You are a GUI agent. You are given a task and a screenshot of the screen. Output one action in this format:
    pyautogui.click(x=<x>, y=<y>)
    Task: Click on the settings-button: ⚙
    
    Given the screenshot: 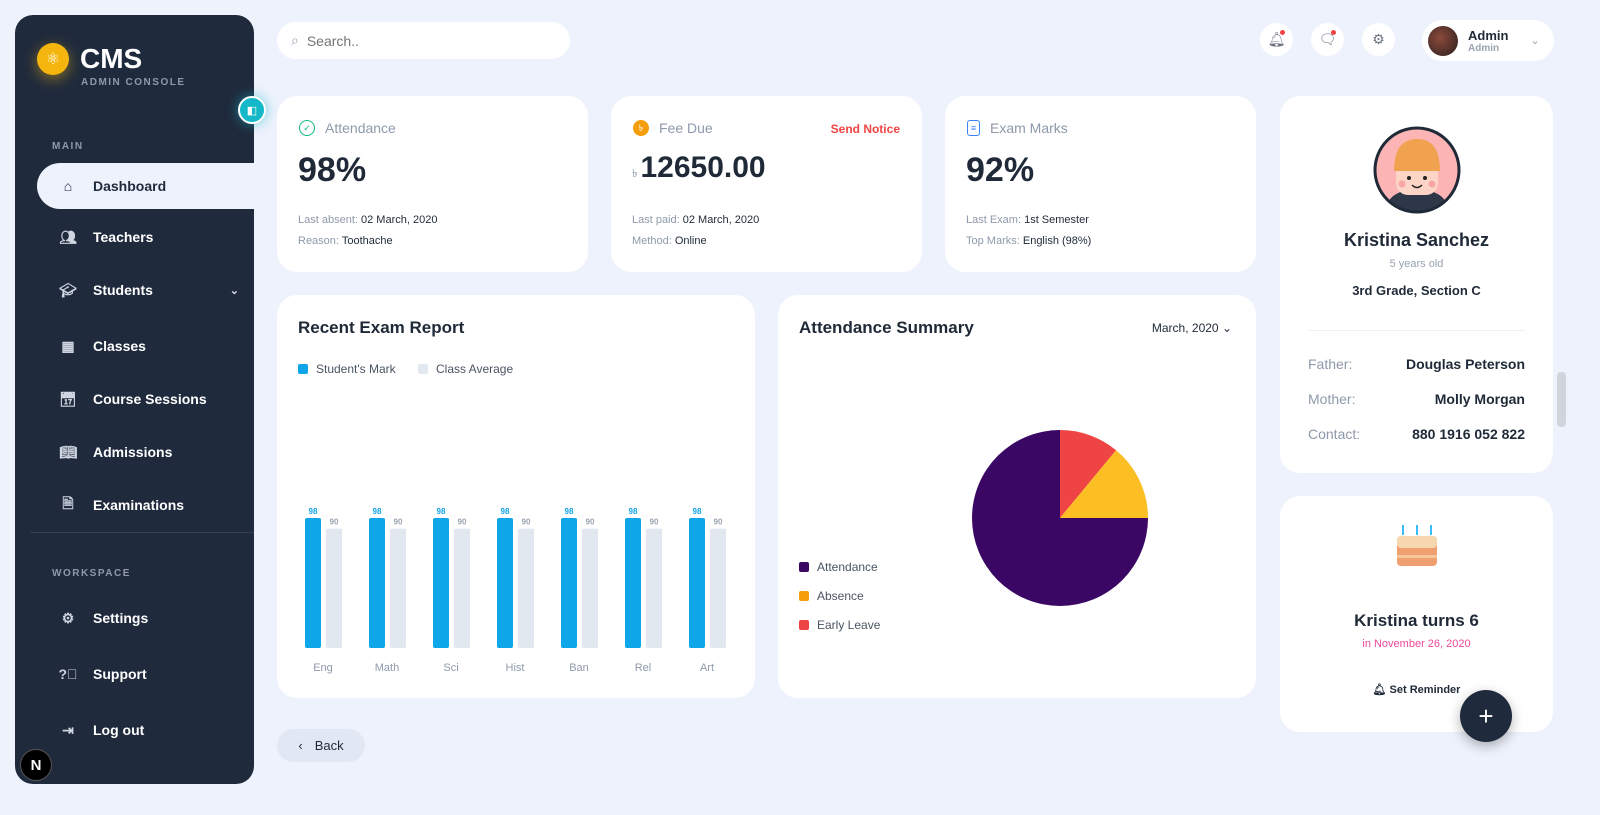 What is the action you would take?
    pyautogui.click(x=1378, y=39)
    